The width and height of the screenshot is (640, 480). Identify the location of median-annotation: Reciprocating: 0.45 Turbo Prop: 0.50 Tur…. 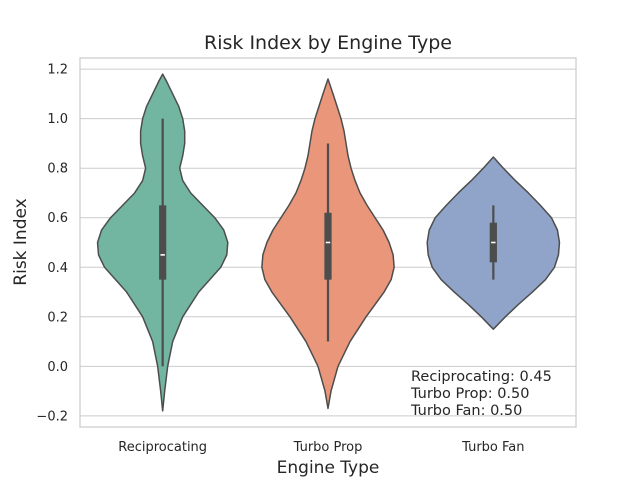
(481, 394).